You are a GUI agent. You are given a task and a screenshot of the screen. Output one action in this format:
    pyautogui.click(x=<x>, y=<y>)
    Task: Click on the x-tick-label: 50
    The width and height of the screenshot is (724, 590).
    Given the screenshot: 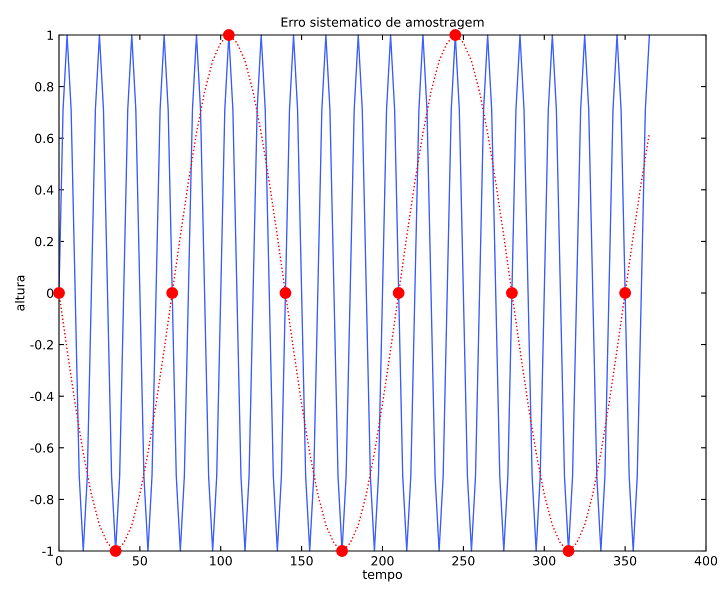 What is the action you would take?
    pyautogui.click(x=139, y=561)
    